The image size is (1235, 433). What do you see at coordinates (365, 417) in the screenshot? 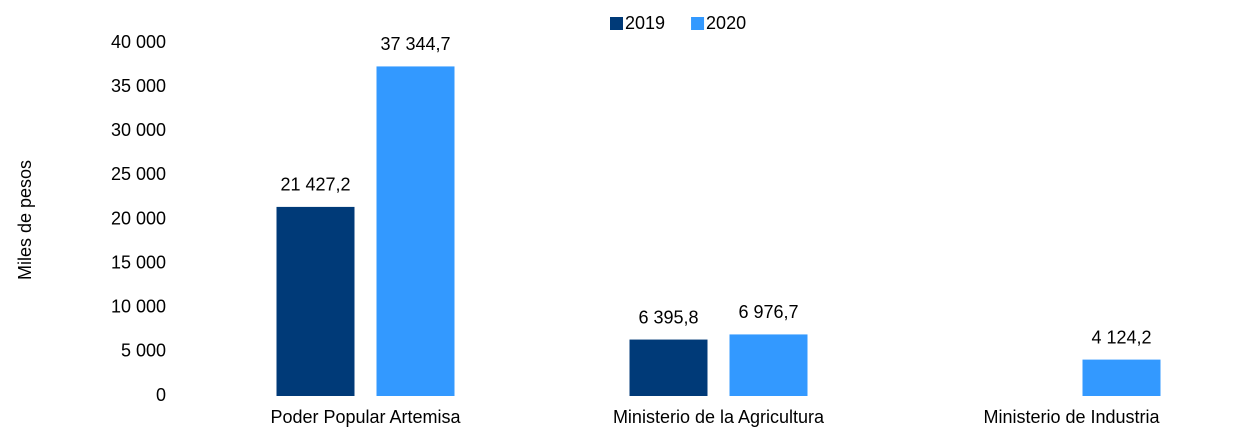
I see `x-tick-label: Poder Popular Artemisa` at bounding box center [365, 417].